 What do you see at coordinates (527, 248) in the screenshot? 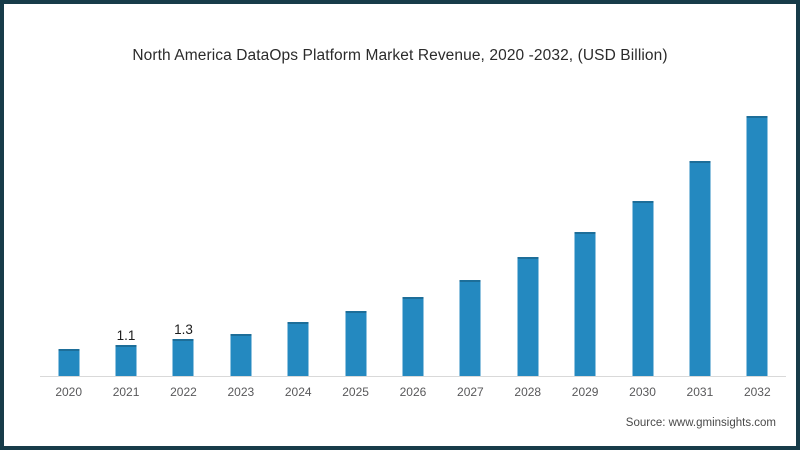
I see `bar-group-2028: 2028` at bounding box center [527, 248].